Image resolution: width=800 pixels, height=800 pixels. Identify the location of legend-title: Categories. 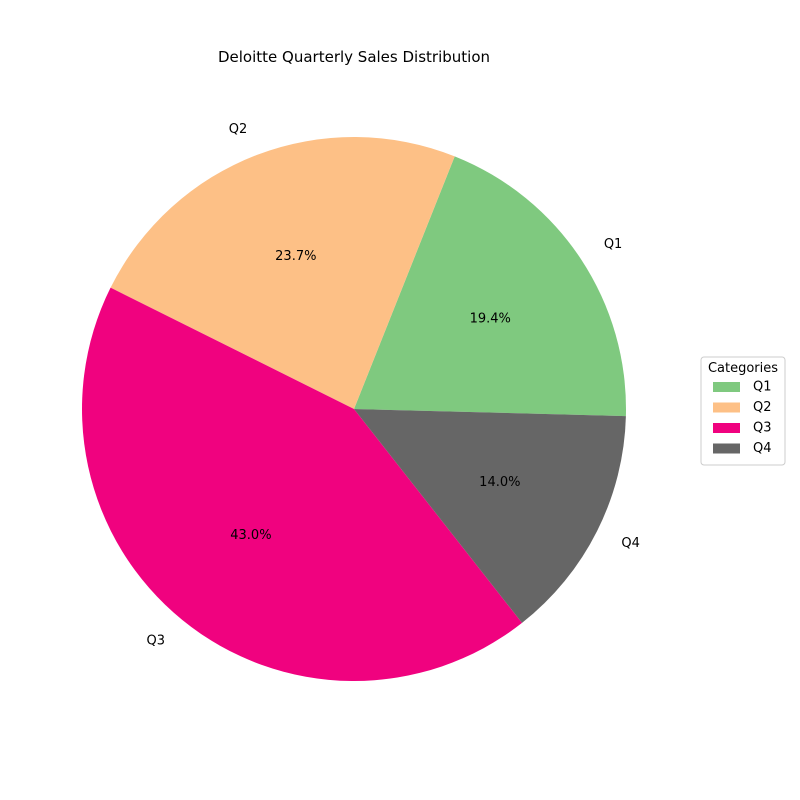
(743, 368).